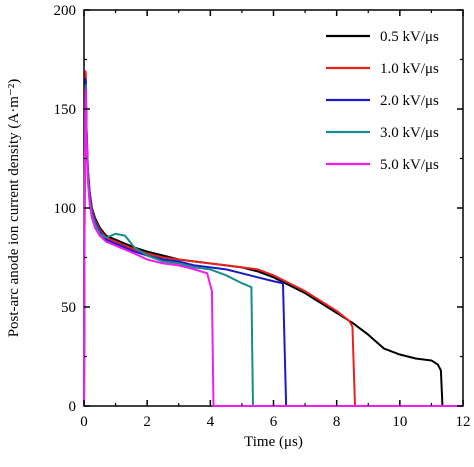  Describe the element at coordinates (68, 308) in the screenshot. I see `y-tick-label: 50` at that location.